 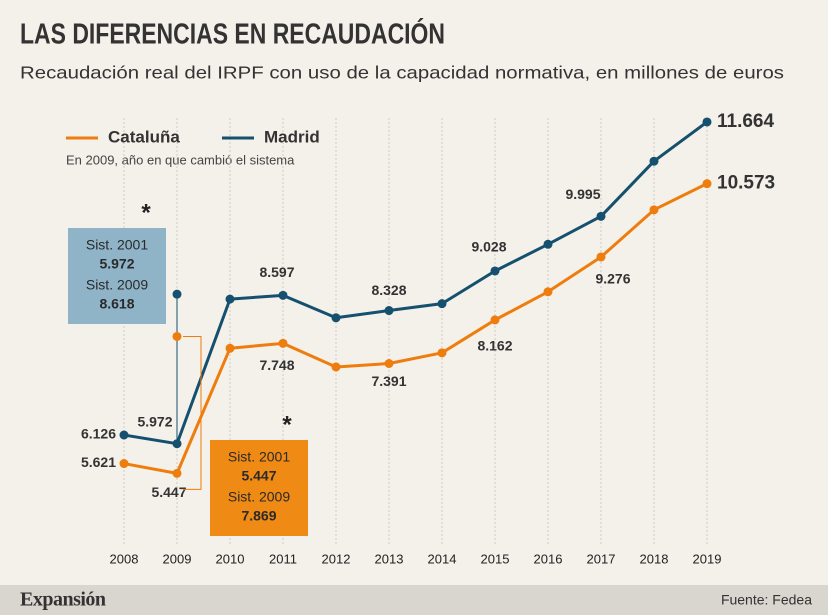 What do you see at coordinates (232, 34) in the screenshot?
I see `chart-title: LAS DIFERENCIAS EN RECAUDACIÓN` at bounding box center [232, 34].